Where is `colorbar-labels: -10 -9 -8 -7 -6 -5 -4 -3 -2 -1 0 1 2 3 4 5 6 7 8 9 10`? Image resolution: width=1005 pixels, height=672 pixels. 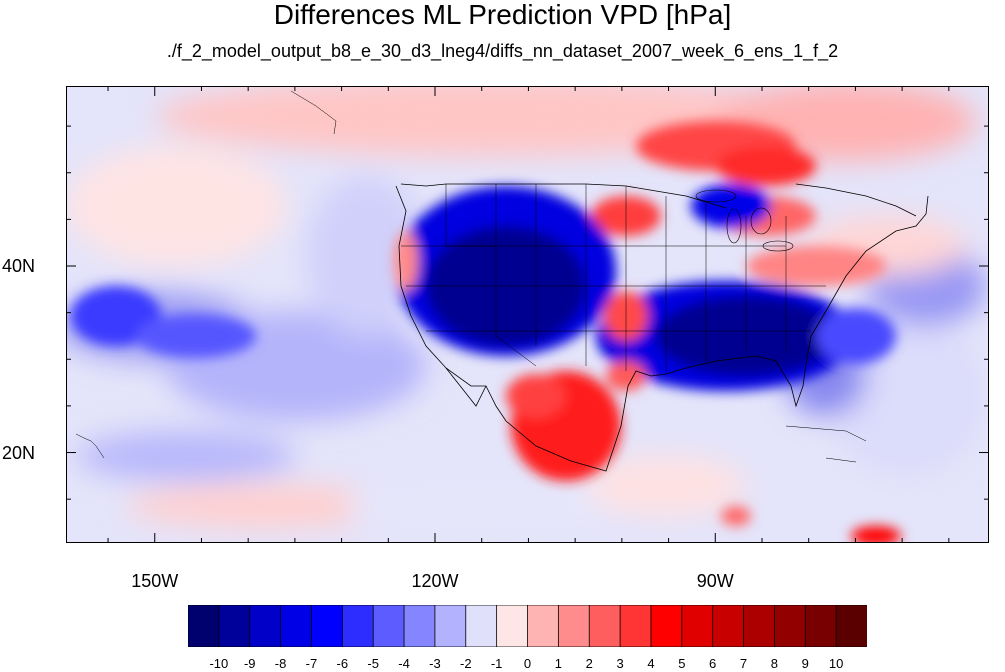
colorbar-labels: -10 -9 -8 -7 -6 -5 -4 -3 -2 -1 0 1 2 3 4 5 6 7 8 9 10 is located at coordinates (527, 664).